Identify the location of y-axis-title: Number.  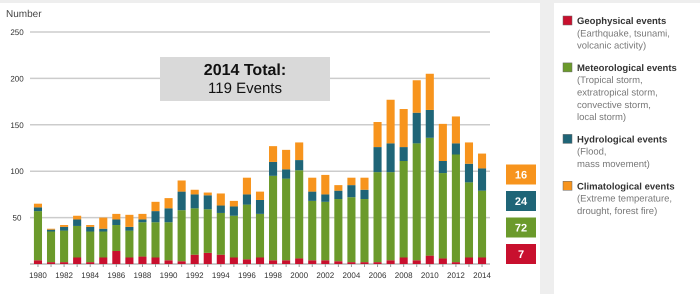
(24, 14).